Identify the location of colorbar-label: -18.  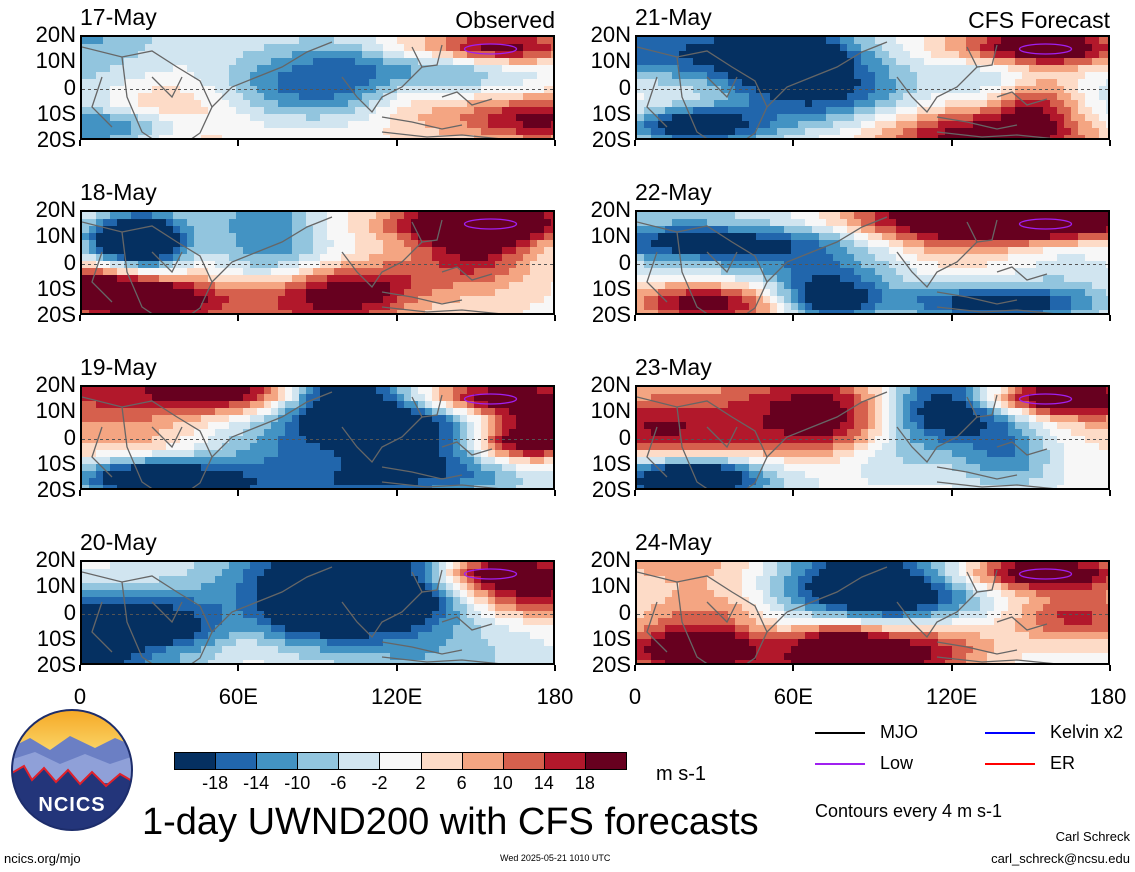
(215, 783).